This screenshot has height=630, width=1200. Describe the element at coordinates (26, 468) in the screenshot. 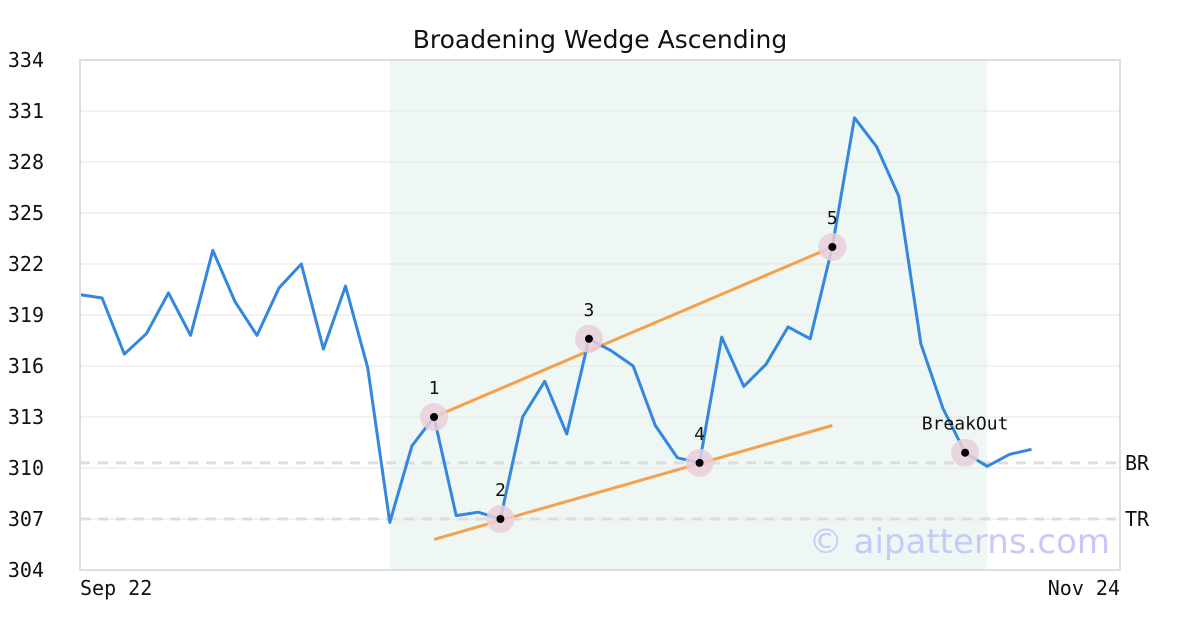

I see `y-tick-label: 310` at that location.